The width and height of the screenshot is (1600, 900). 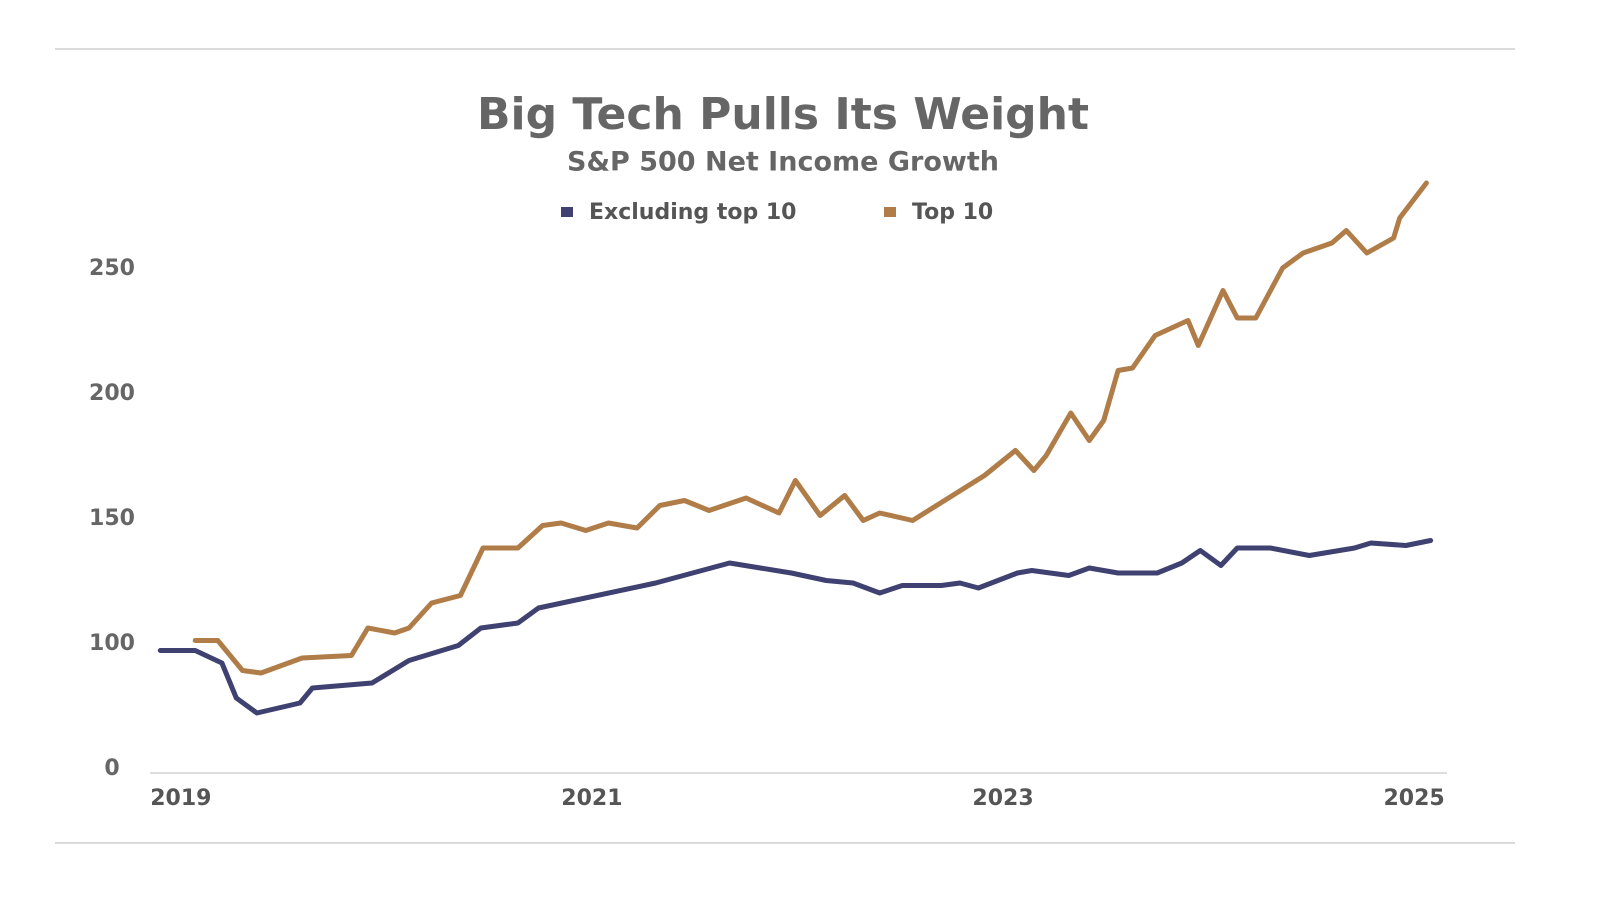 What do you see at coordinates (692, 212) in the screenshot?
I see `legend-label: Excluding top 10` at bounding box center [692, 212].